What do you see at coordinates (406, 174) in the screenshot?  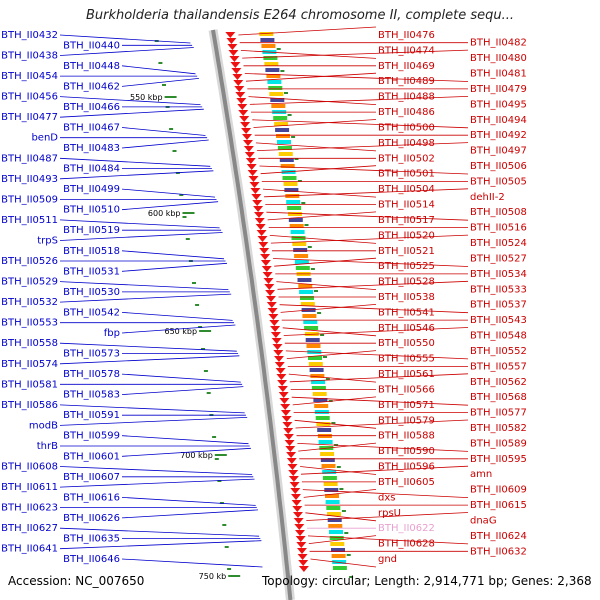 I see `gene-label: BTH_II0501` at bounding box center [406, 174].